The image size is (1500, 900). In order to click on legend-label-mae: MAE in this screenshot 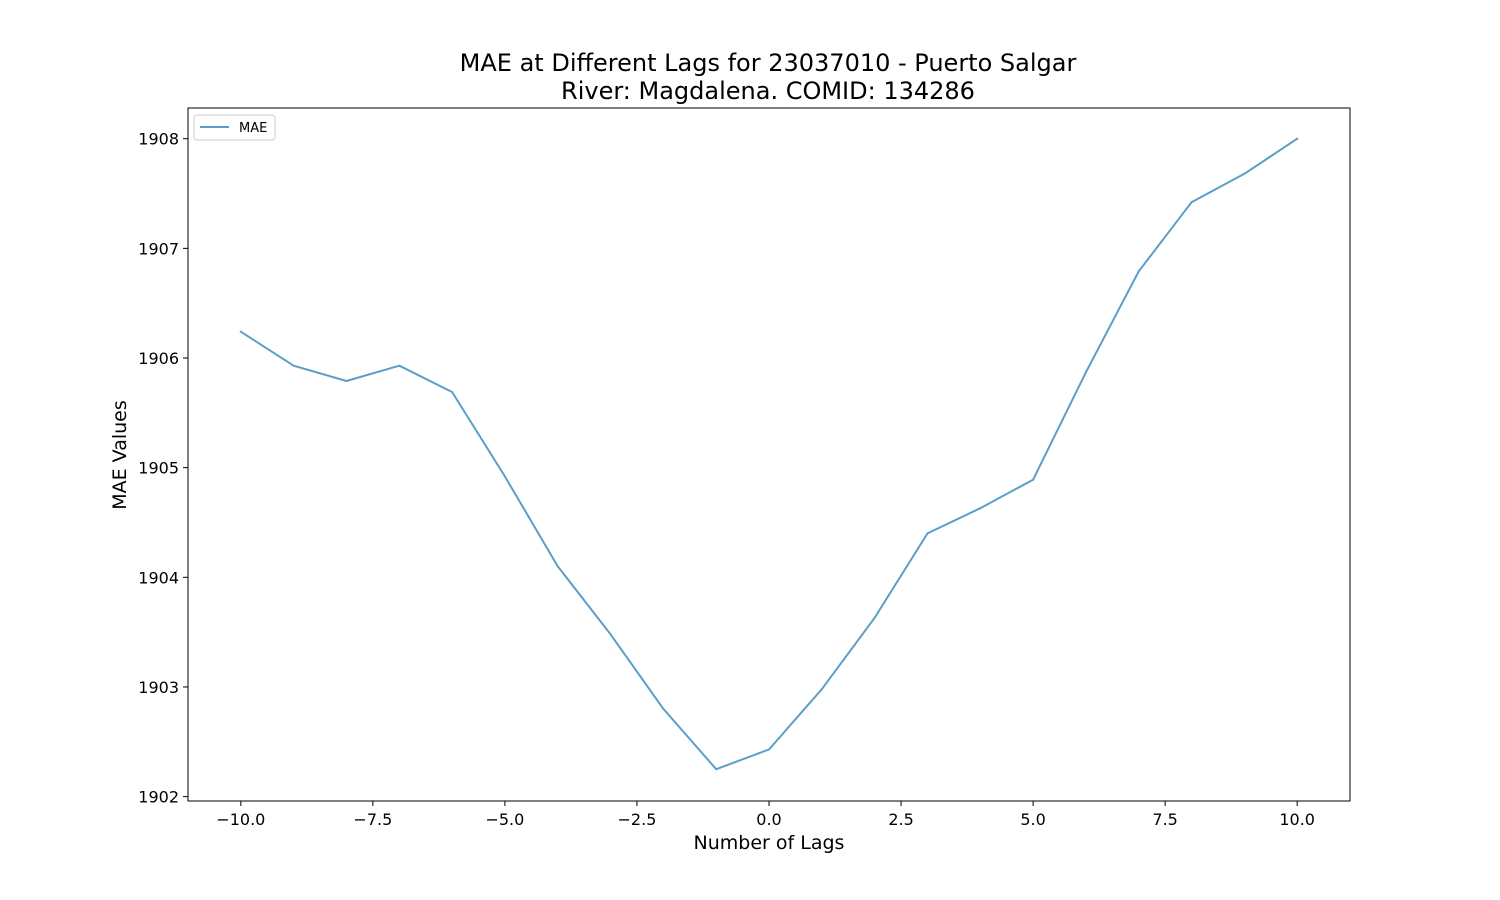, I will do `click(253, 128)`.